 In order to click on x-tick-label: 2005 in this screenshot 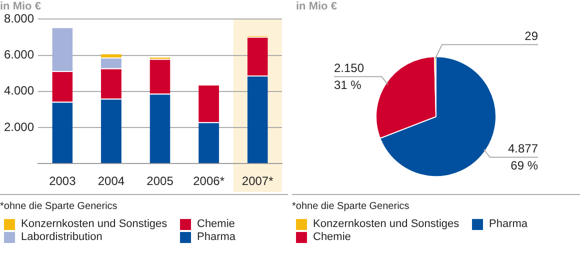, I will do `click(160, 181)`.